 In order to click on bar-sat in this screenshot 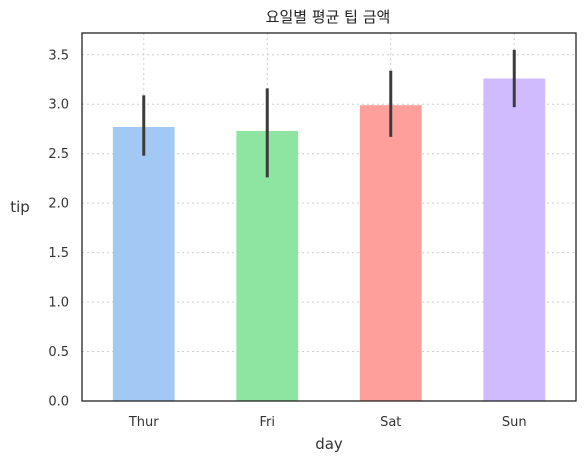, I will do `click(390, 253)`.